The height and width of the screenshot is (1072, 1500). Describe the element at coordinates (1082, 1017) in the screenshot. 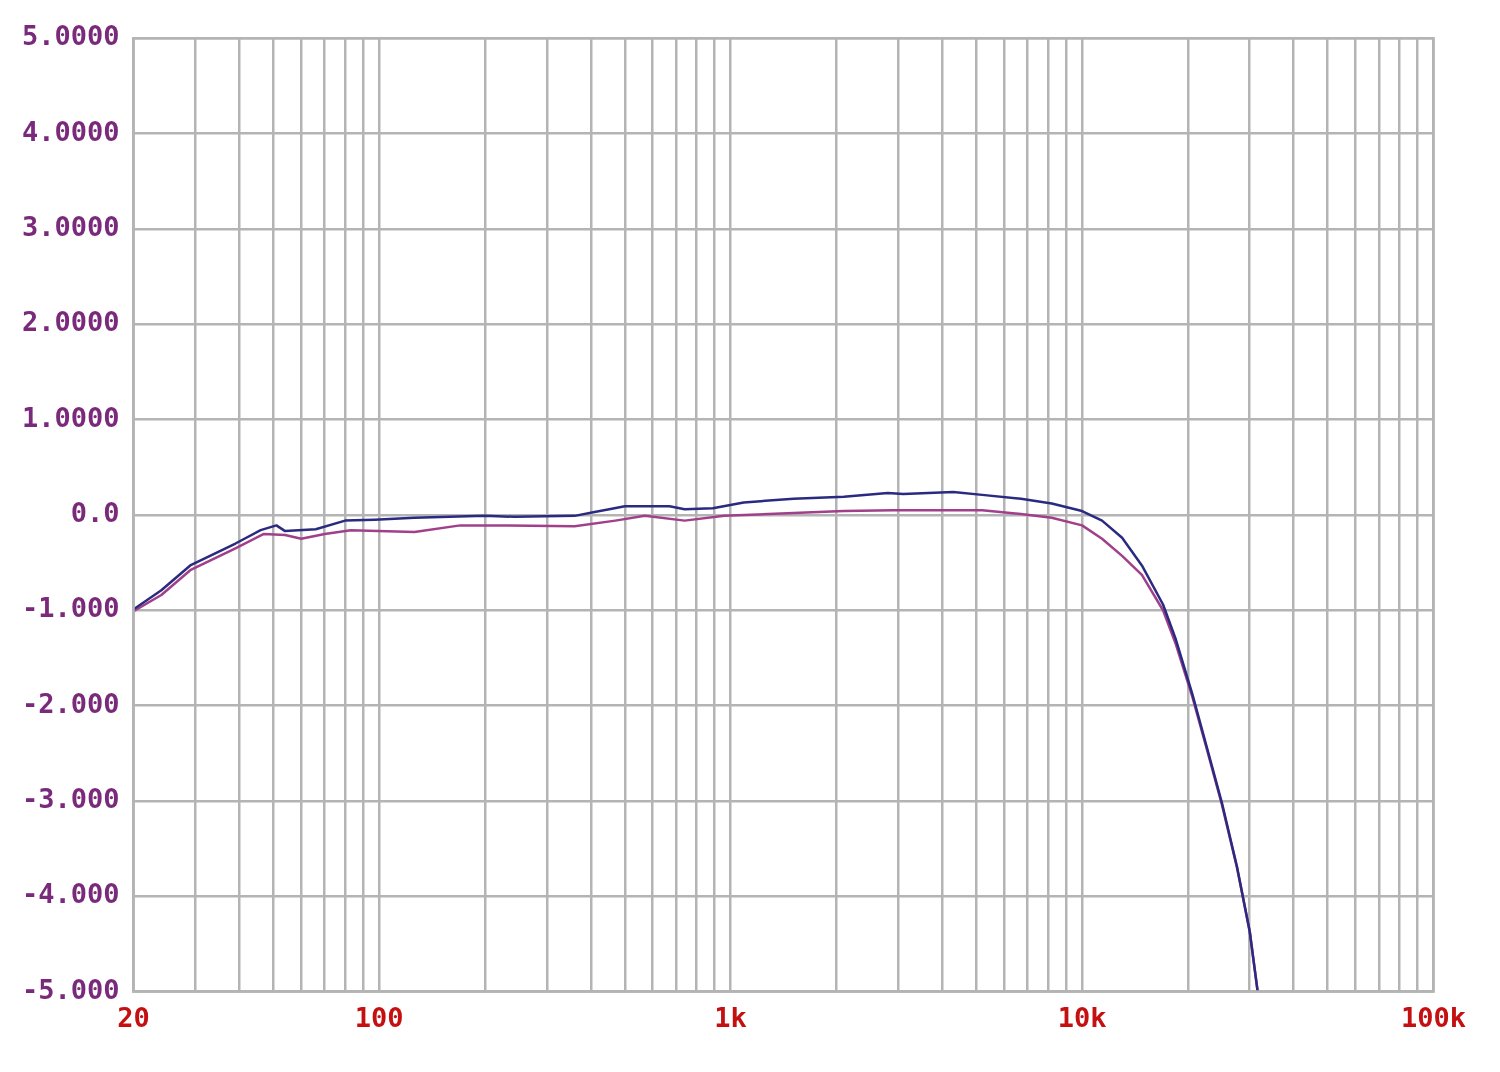

I see `x-tick-label: 10k` at that location.